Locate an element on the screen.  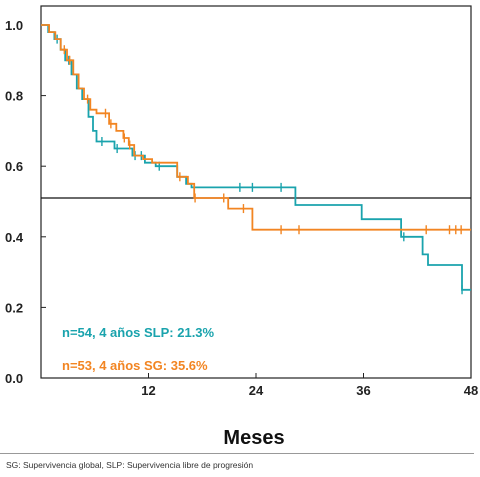
x-tick-label: 24 is located at coordinates (256, 390).